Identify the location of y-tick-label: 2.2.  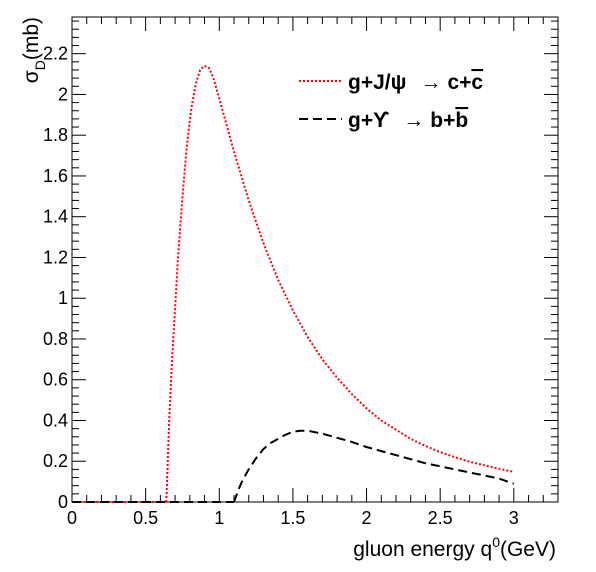
(55, 54).